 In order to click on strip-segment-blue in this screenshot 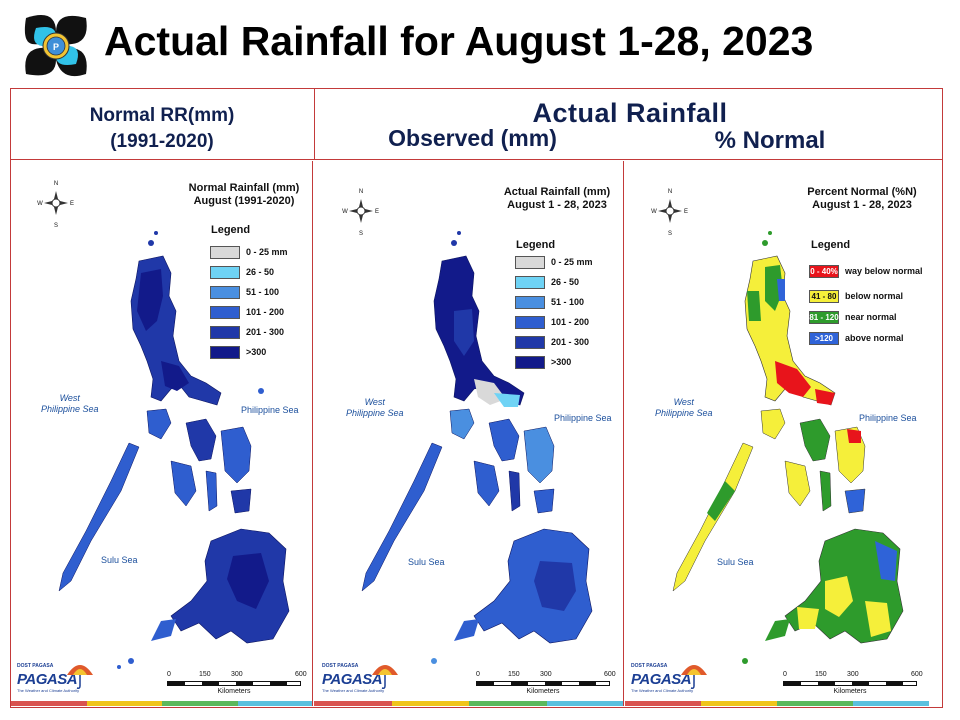, I will do `click(274, 703)`.